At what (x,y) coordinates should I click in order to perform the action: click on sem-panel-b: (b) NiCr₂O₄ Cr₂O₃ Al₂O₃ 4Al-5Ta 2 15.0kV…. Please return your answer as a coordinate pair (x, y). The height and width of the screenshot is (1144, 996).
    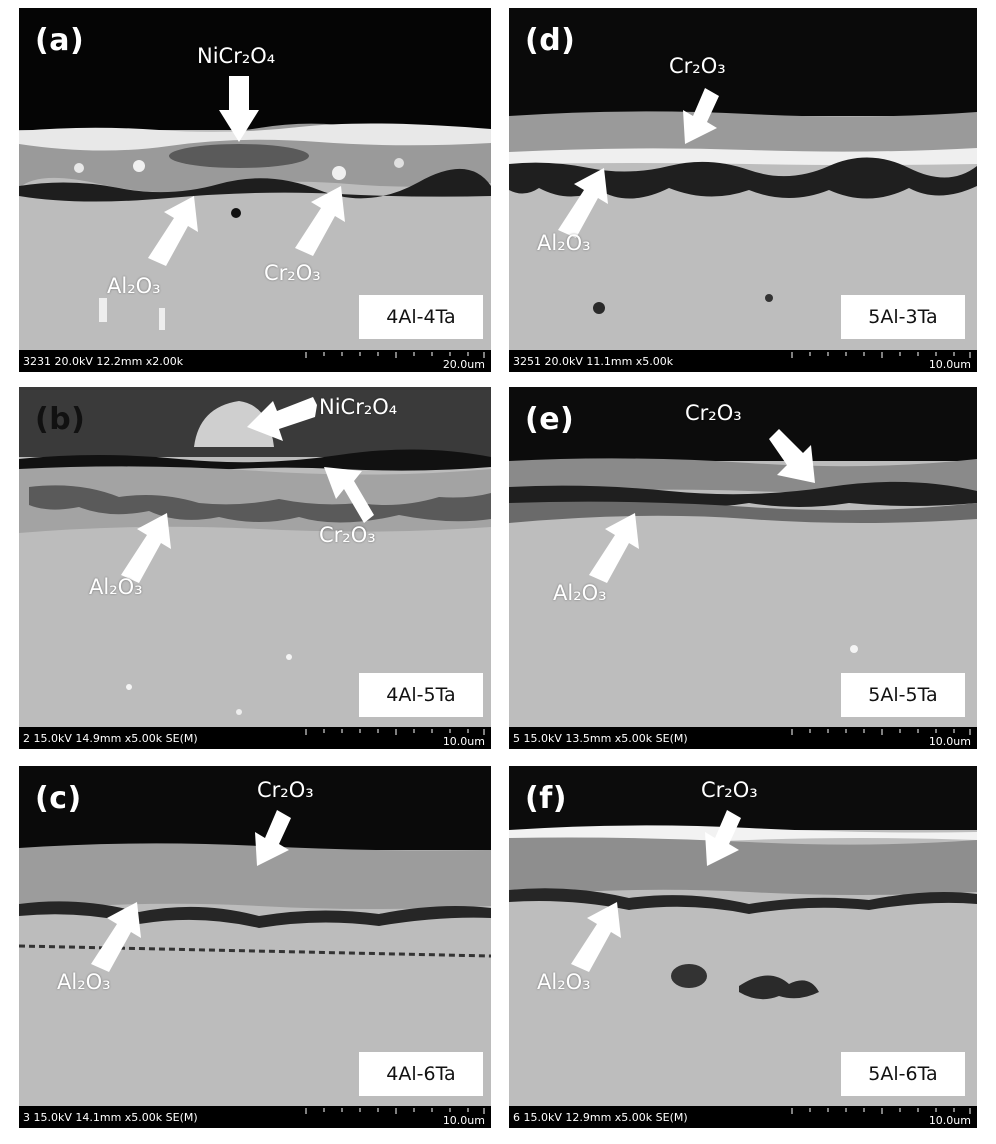
    Looking at the image, I should click on (255, 568).